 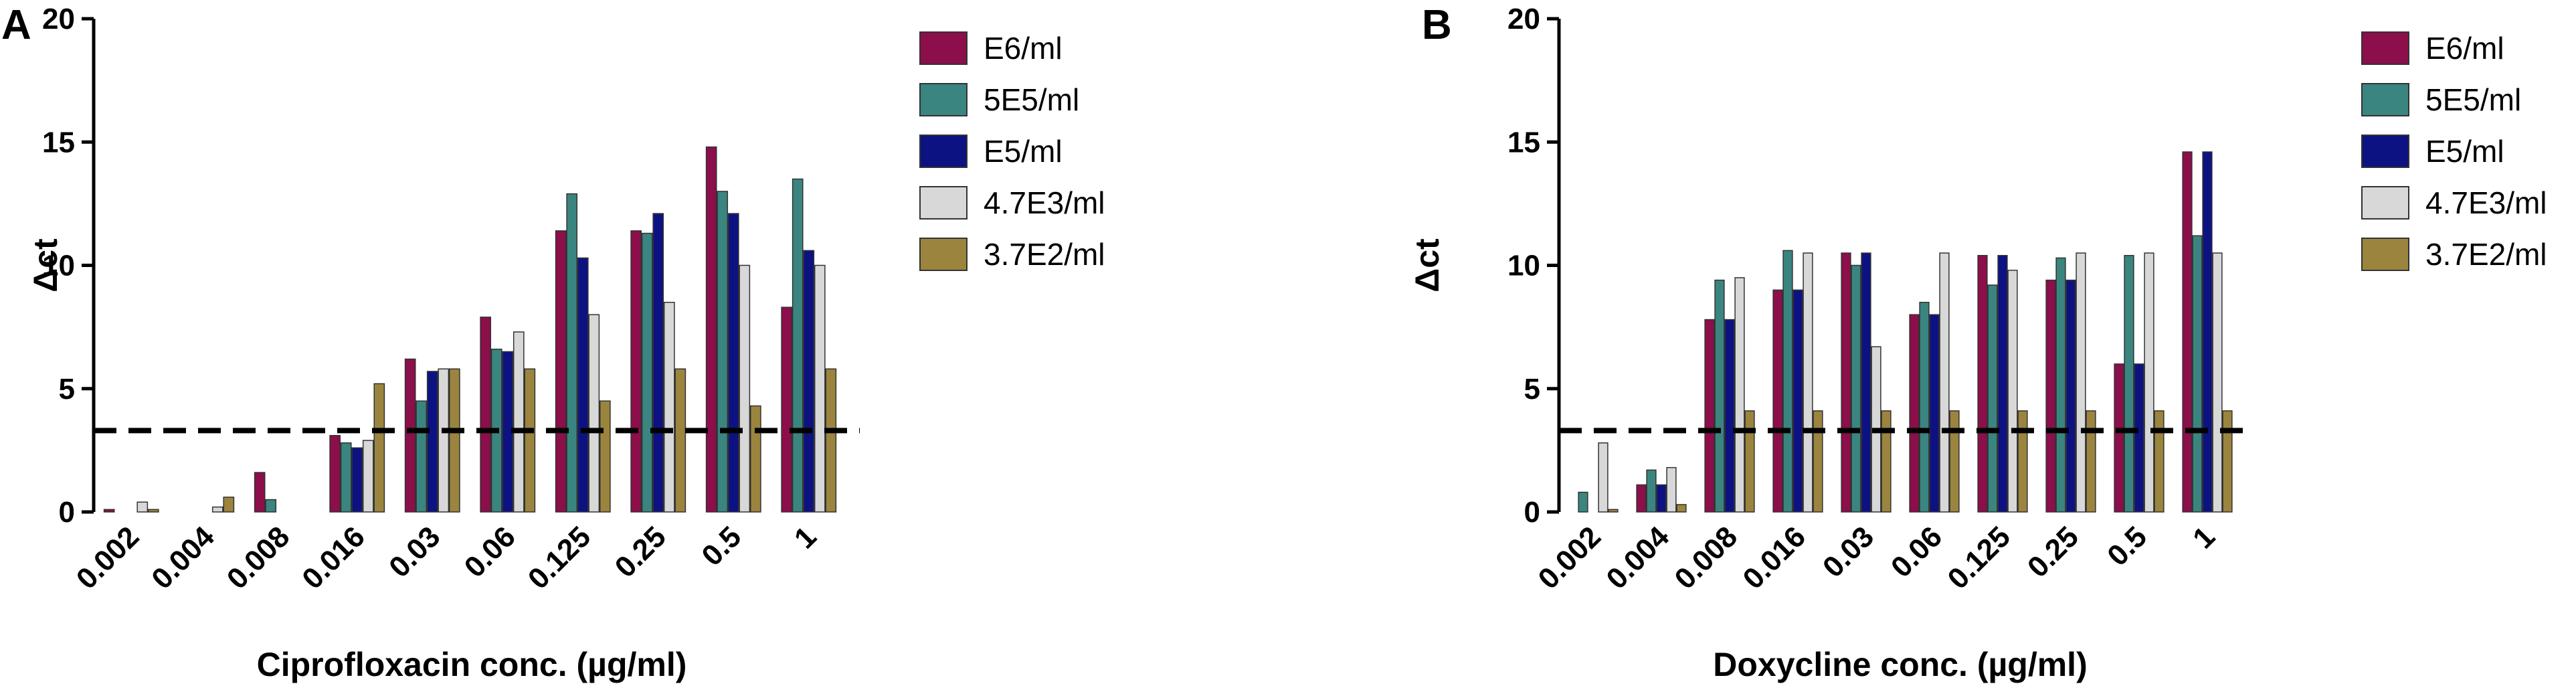 I want to click on y-tick-label: 20, so click(x=1524, y=19).